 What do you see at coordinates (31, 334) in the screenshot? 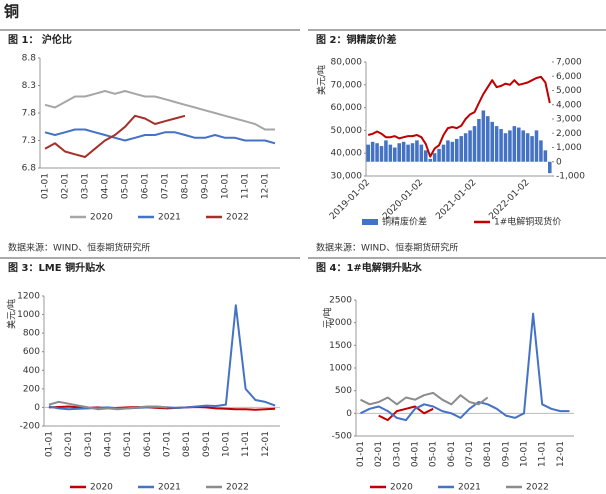
I see `y-tick-label: 800` at bounding box center [31, 334].